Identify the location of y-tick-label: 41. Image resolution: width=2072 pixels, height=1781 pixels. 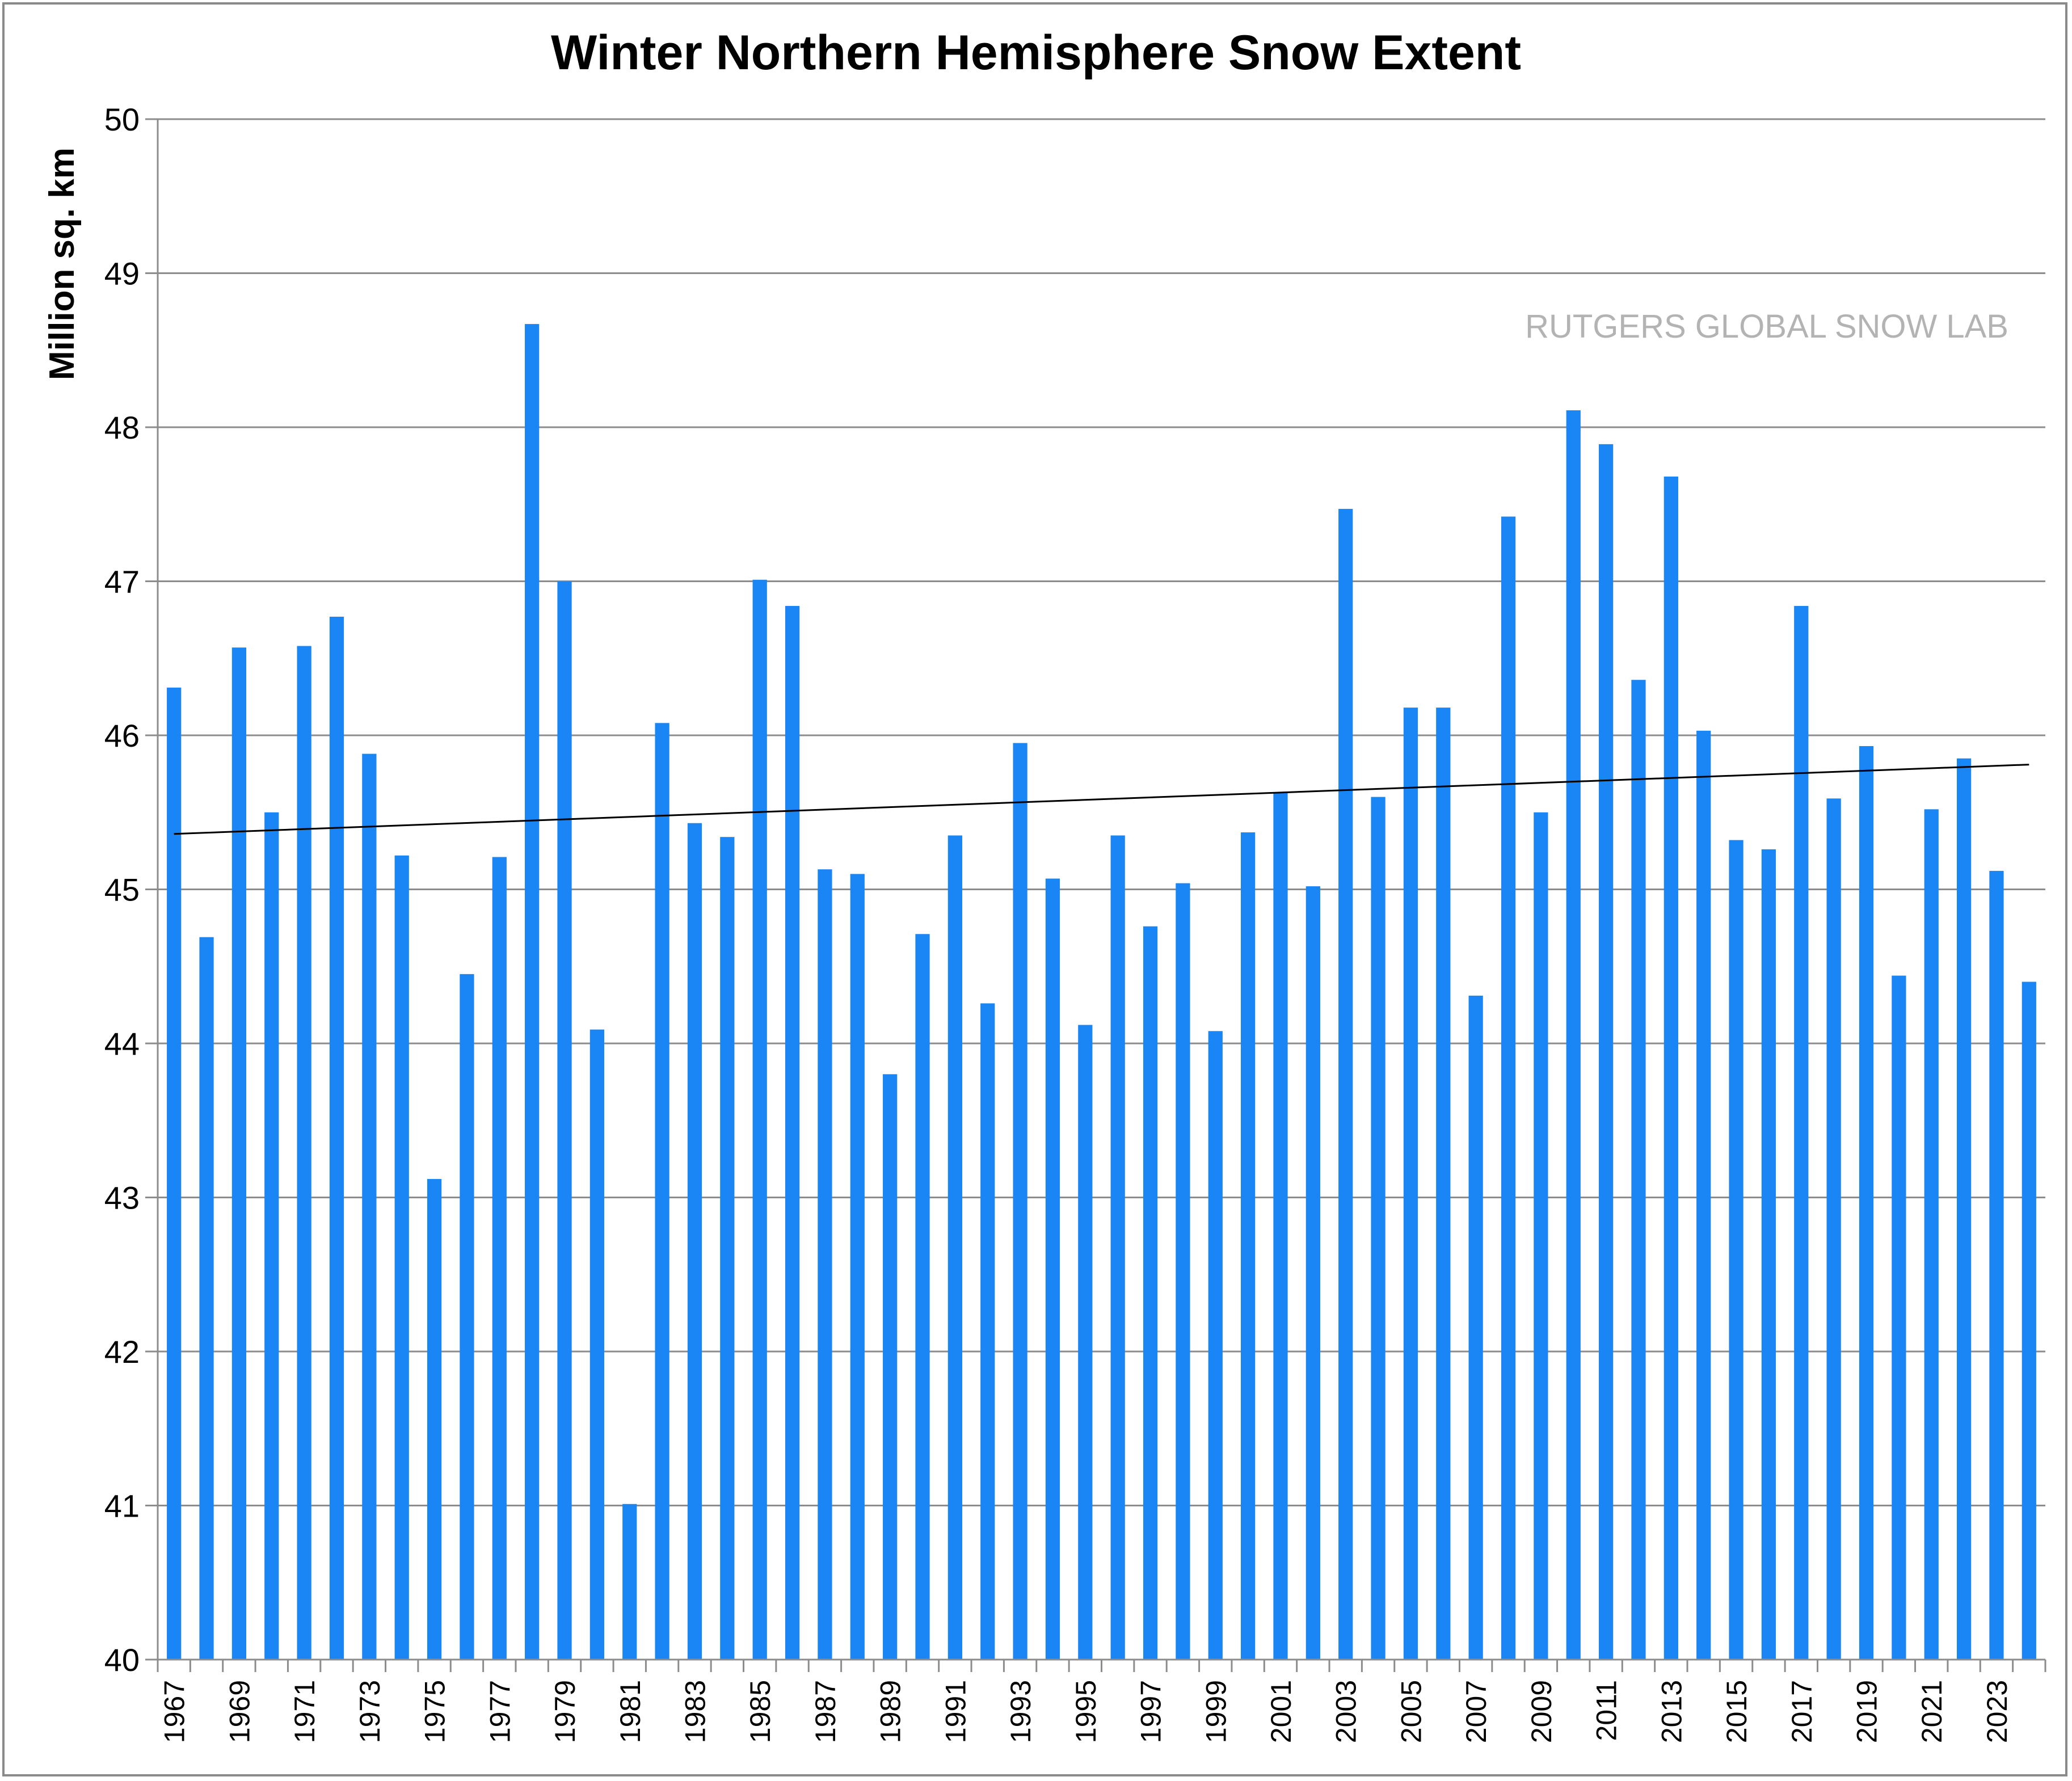
(122, 1506).